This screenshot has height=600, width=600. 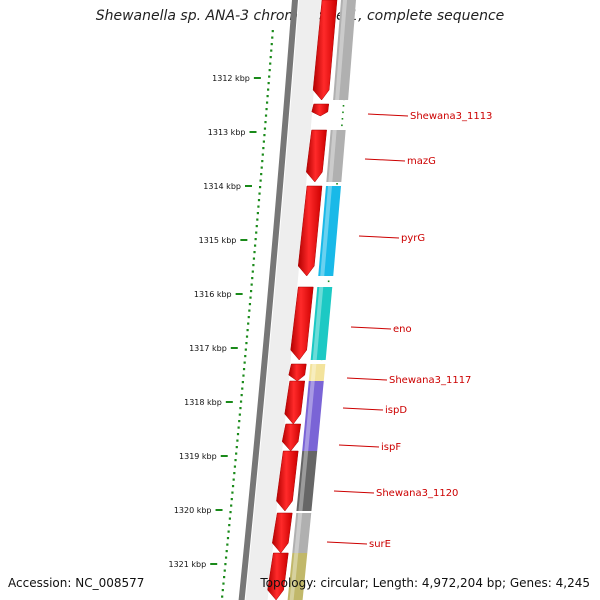 I want to click on ruler-tick-label: 1315 kbp, so click(x=218, y=240).